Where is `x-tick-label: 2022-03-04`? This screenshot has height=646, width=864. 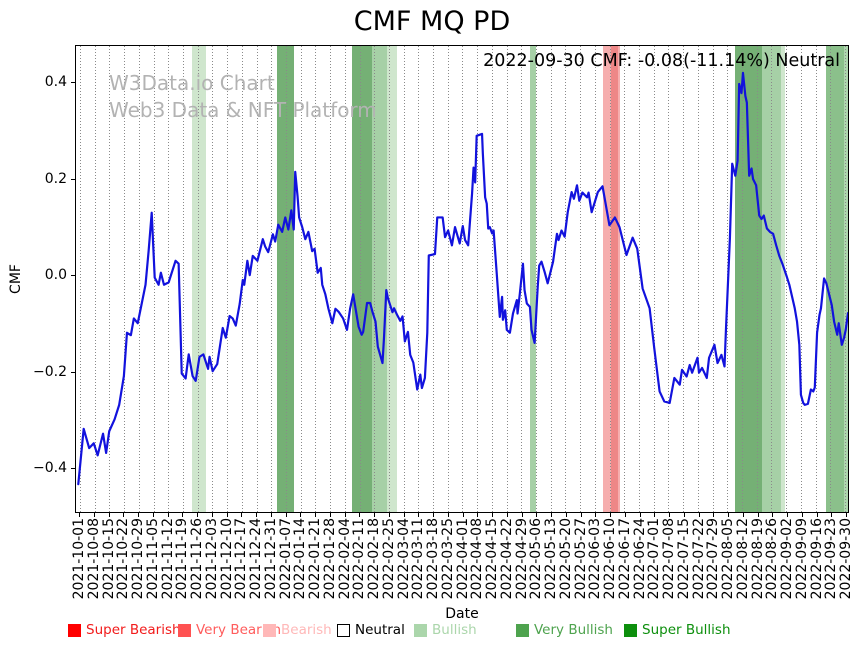
x-tick-label: 2022-03-04 is located at coordinates (403, 559).